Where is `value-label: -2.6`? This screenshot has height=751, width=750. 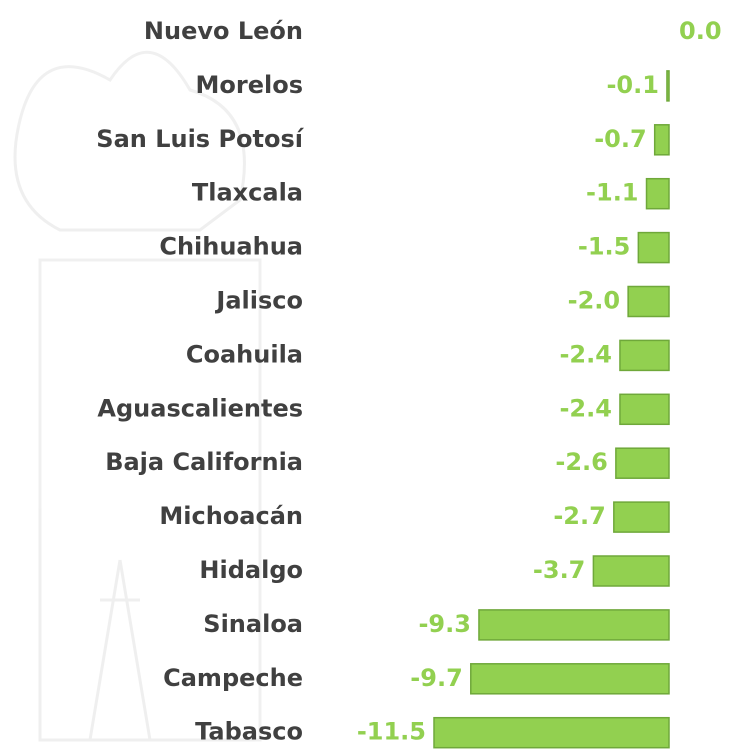
value-label: -2.6 is located at coordinates (581, 462).